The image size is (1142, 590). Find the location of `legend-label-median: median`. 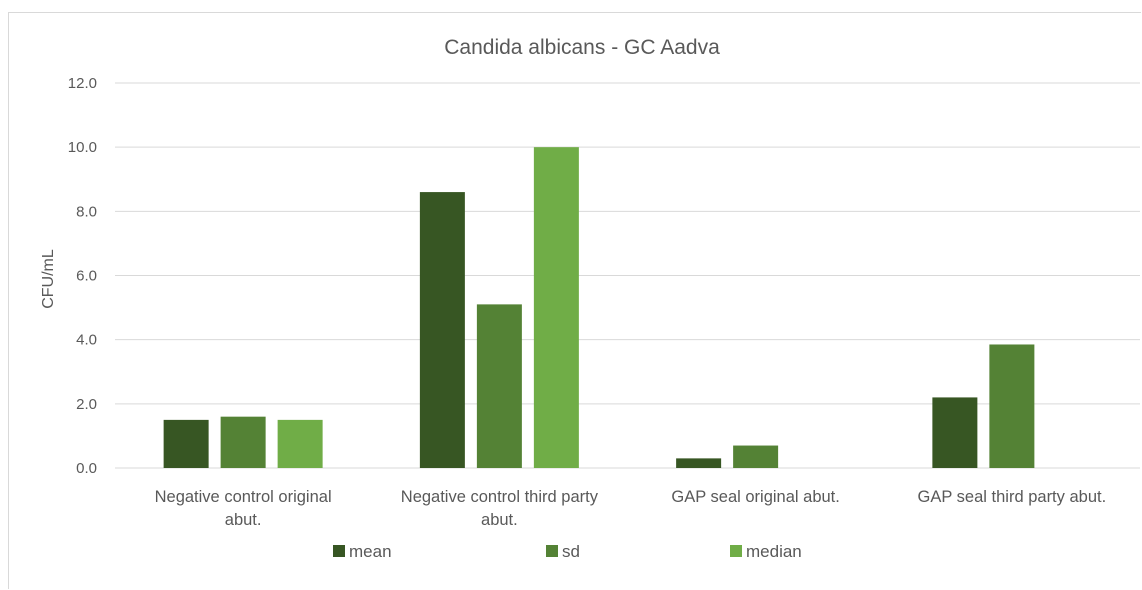

legend-label-median: median is located at coordinates (774, 551).